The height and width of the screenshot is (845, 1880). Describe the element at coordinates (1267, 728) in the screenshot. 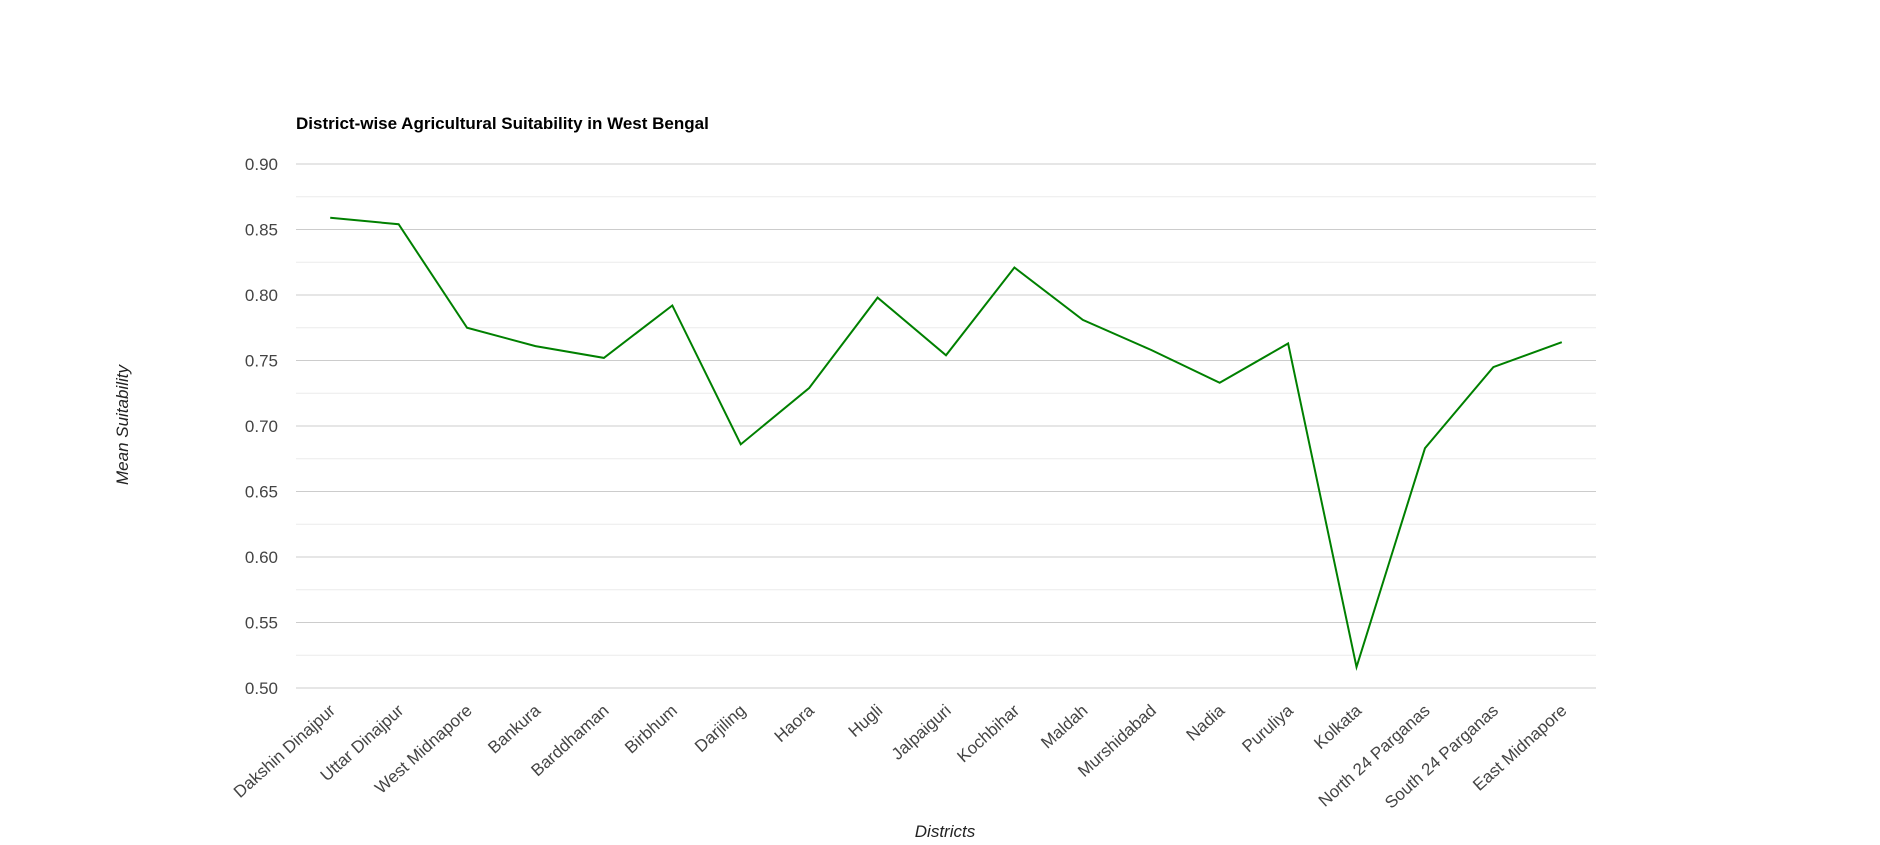

I see `x-tick-label: Puruliya` at that location.